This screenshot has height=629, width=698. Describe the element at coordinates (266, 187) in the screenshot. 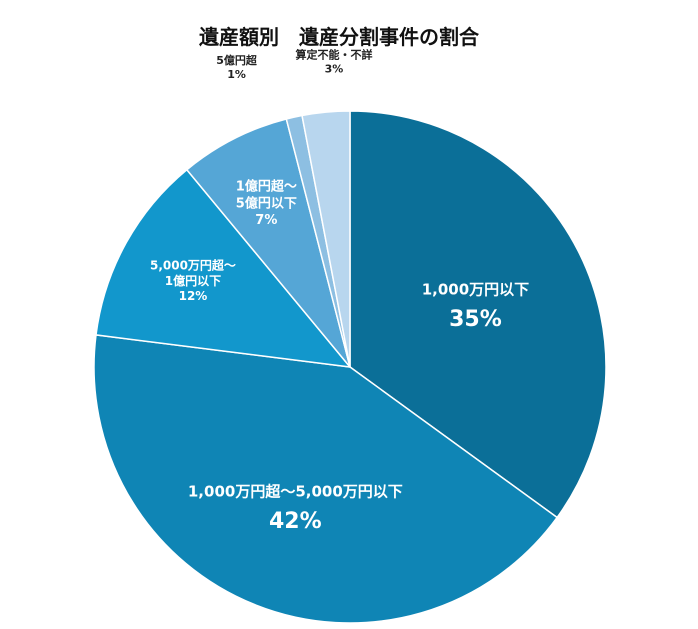

I see `slice-label-text: 1億円超～` at that location.